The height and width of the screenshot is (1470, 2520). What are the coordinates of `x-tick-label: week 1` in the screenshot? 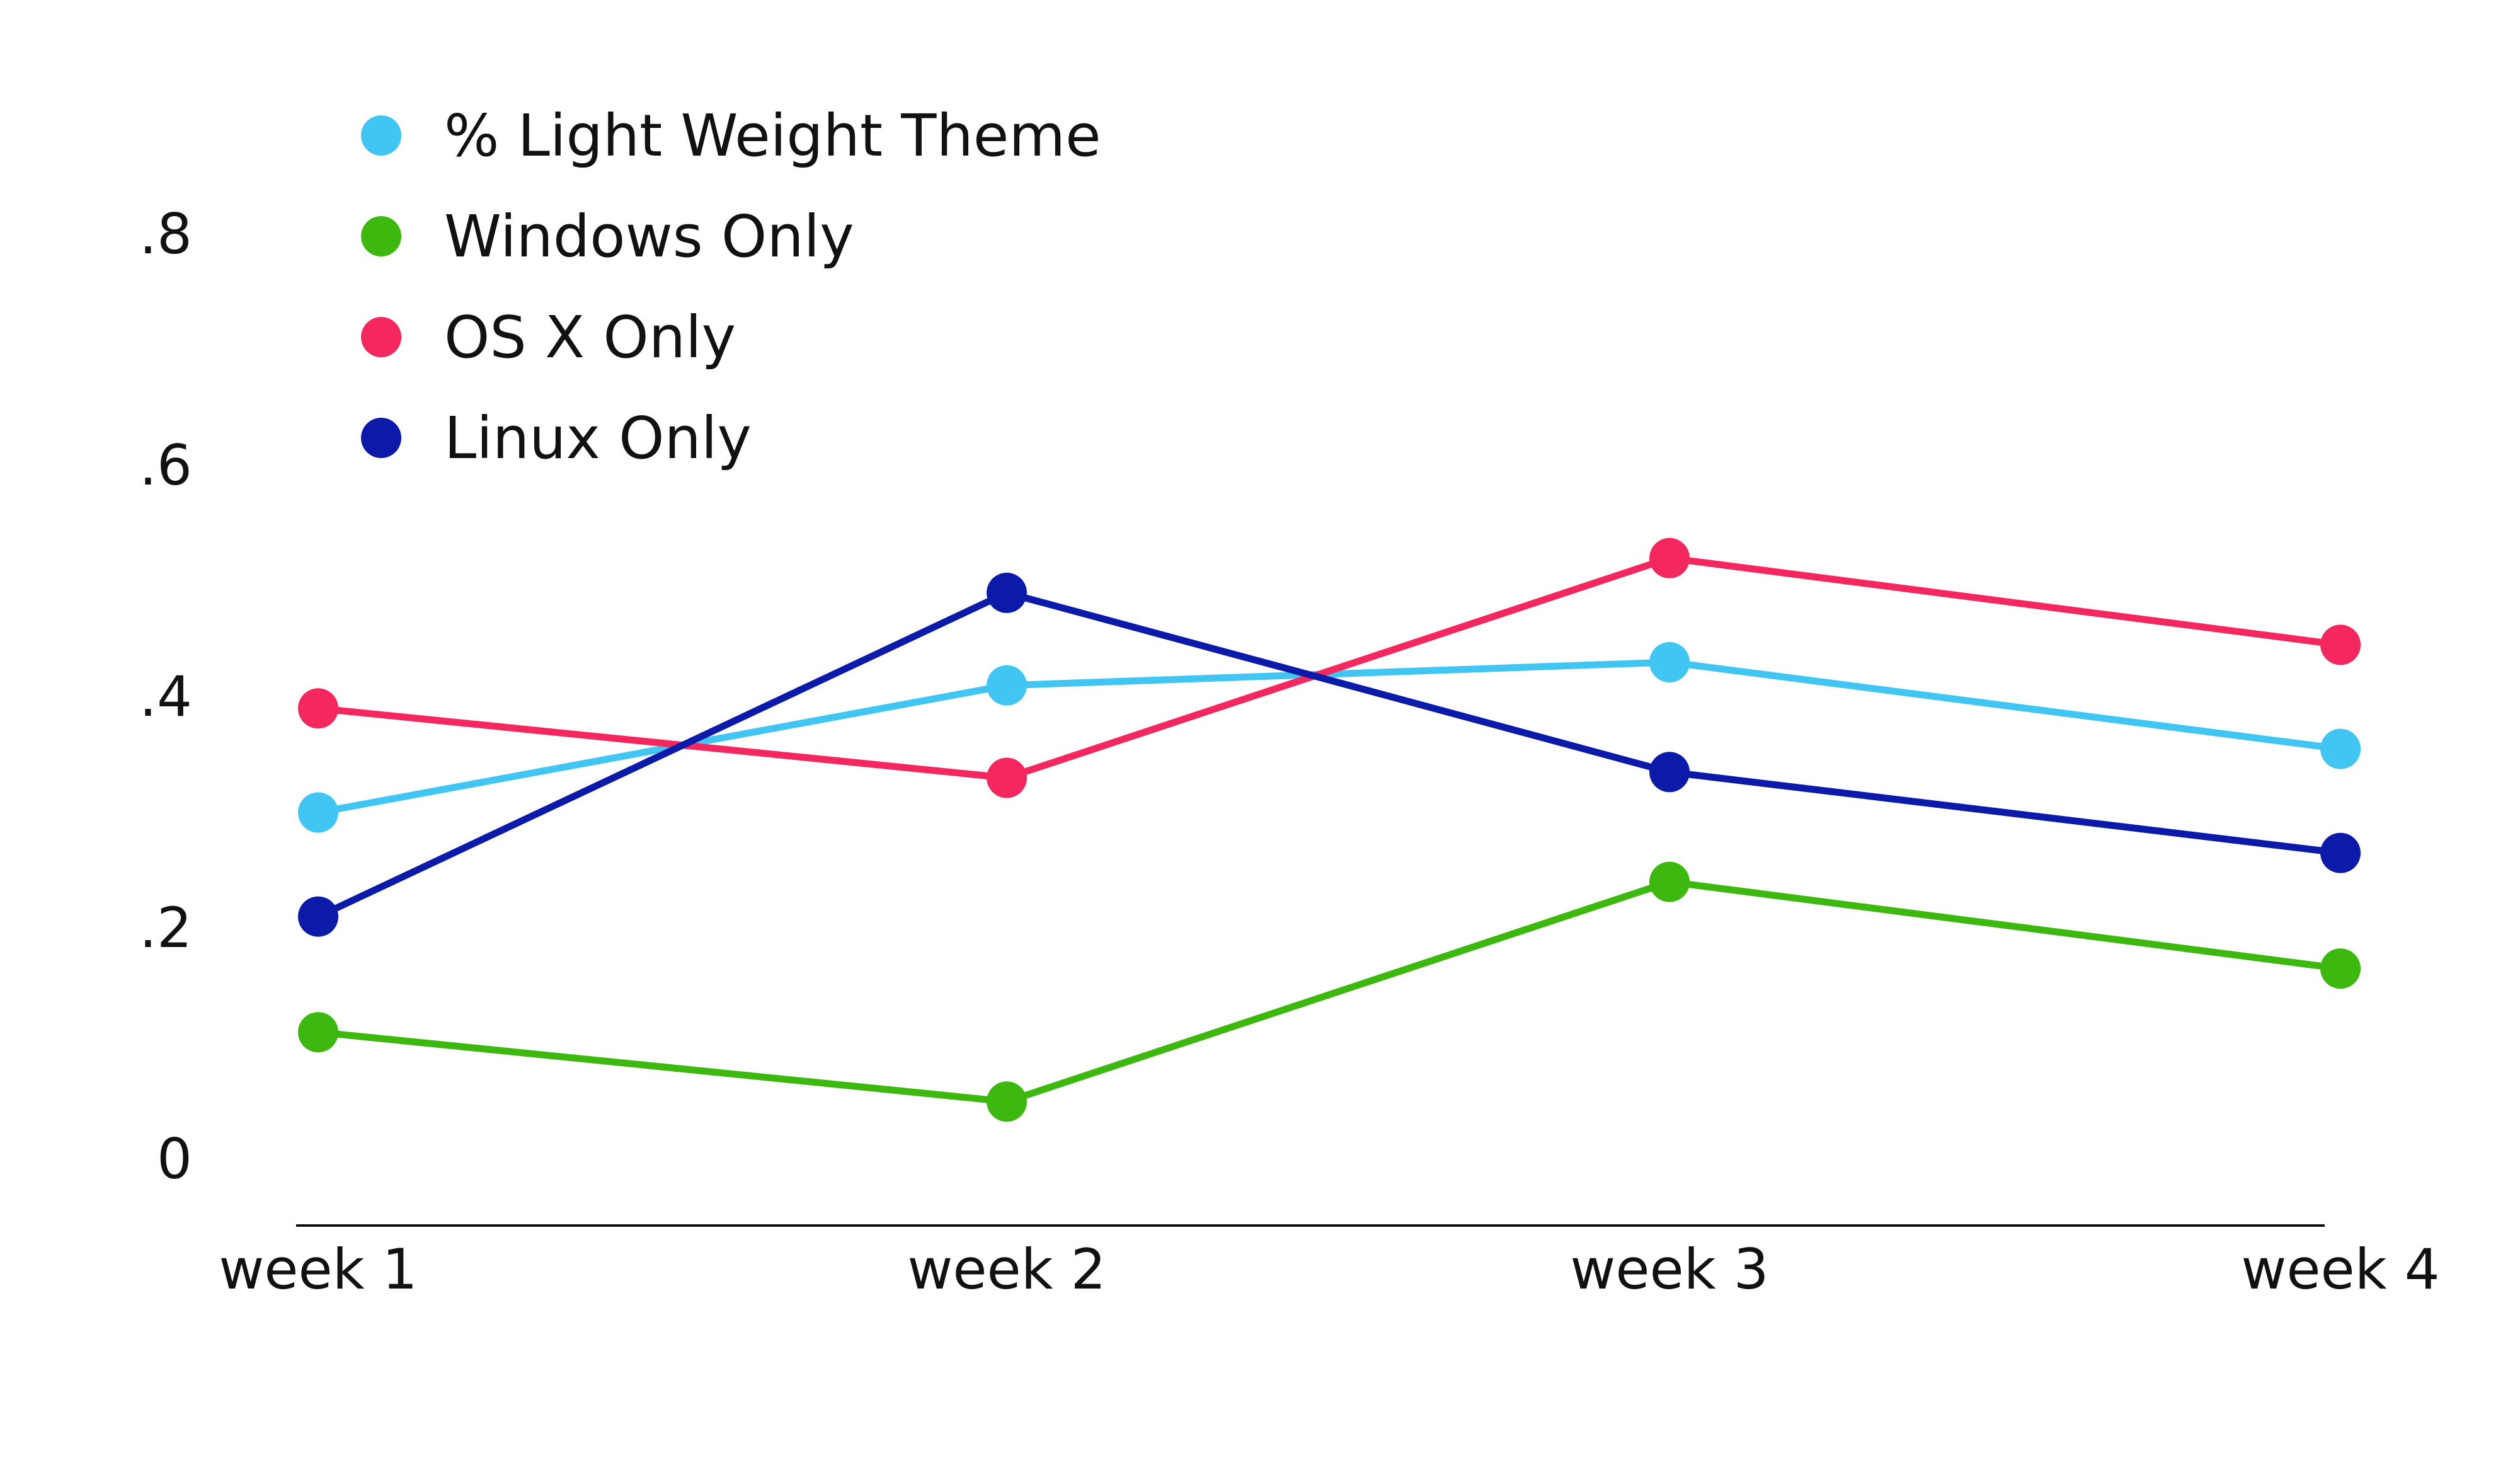 It's located at (318, 1269).